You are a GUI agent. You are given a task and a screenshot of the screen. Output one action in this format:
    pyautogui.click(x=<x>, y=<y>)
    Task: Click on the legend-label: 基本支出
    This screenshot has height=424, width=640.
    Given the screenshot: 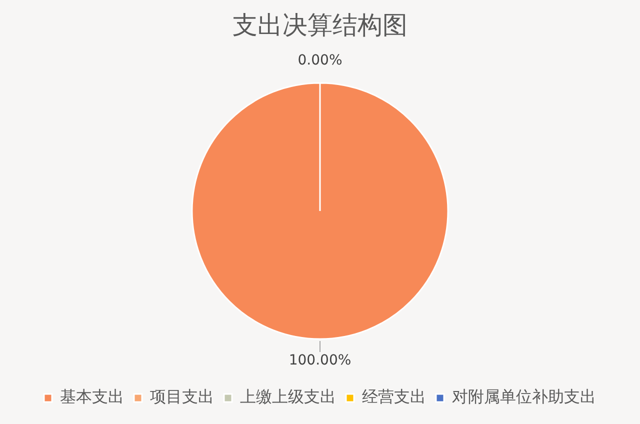 What is the action you would take?
    pyautogui.click(x=92, y=396)
    